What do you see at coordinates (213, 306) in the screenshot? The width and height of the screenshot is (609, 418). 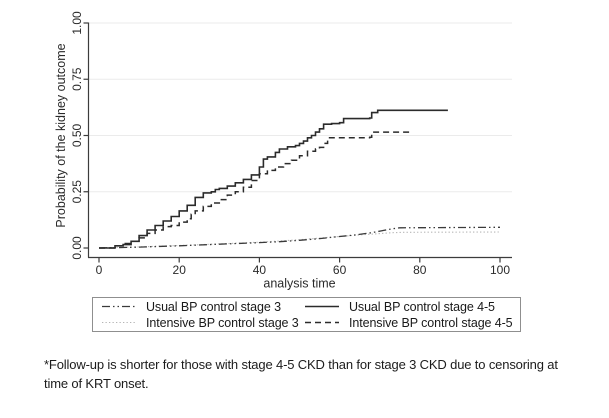 I see `legend-label: Usual BP control stage 3` at bounding box center [213, 306].